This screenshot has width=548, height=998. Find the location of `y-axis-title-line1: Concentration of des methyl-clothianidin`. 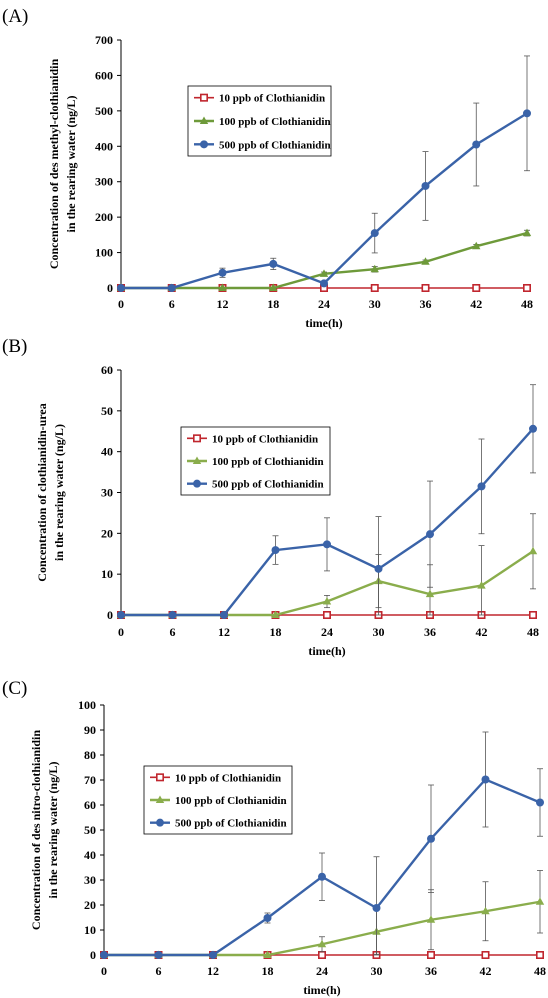

y-axis-title-line1: Concentration of des methyl-clothianidin is located at coordinates (54, 164).